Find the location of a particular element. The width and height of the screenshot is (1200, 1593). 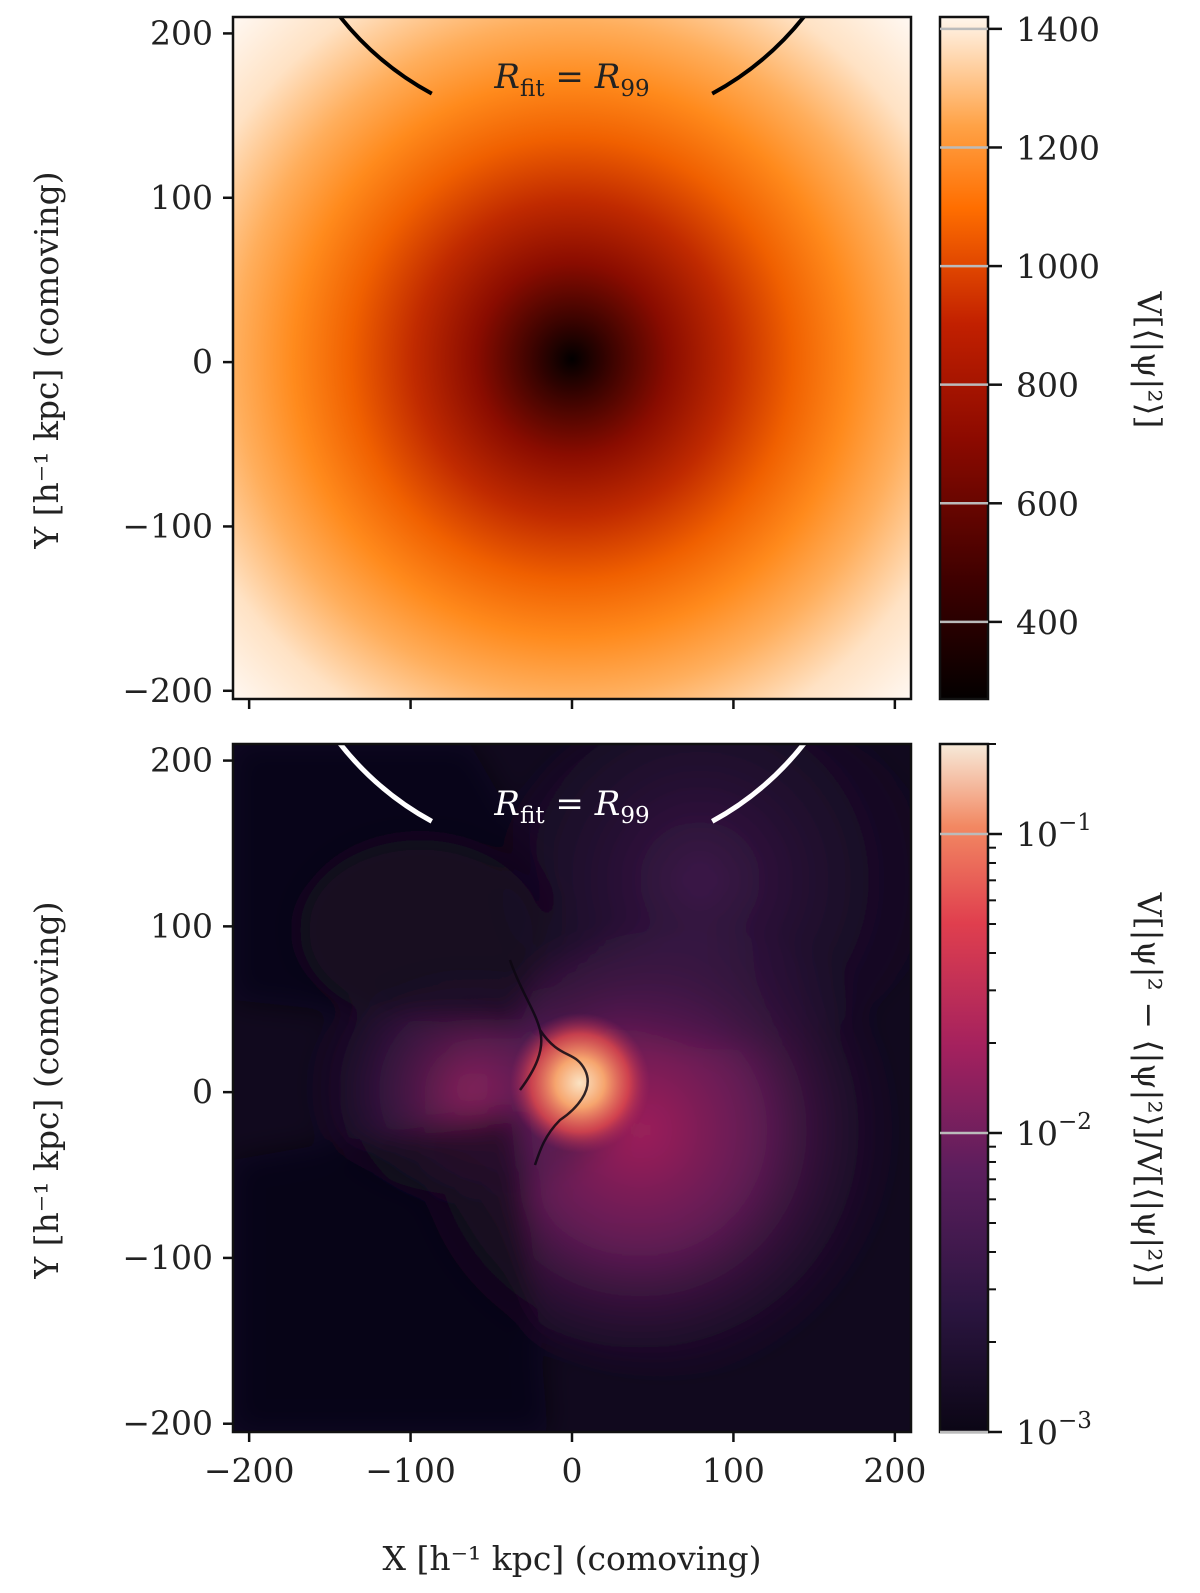

x-tick-label: 200 is located at coordinates (894, 1470).